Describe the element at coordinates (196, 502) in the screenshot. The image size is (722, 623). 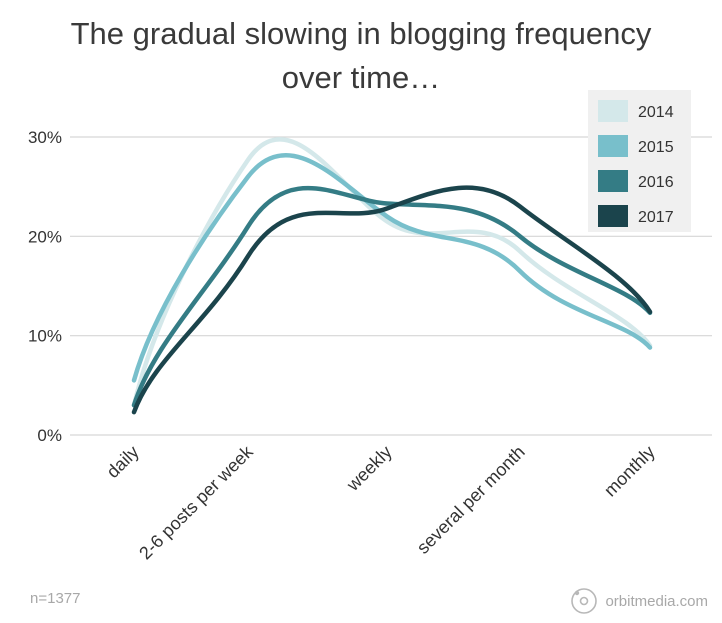
I see `x-tick-label: 2-6 posts per week` at that location.